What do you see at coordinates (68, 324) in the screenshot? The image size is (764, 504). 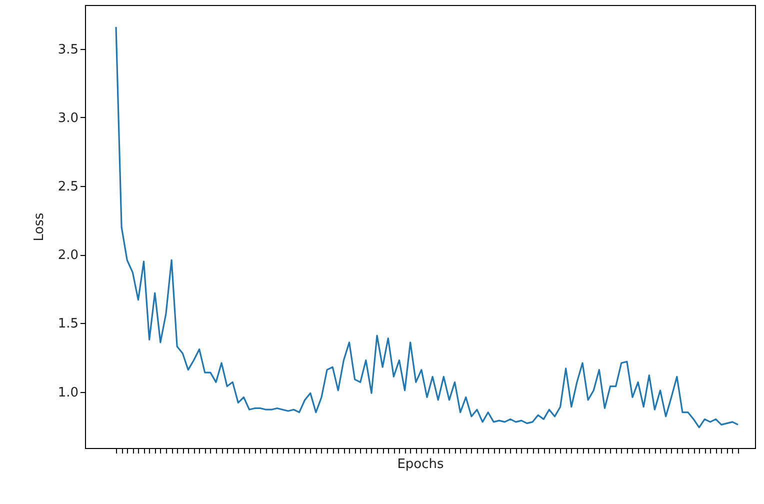 I see `y-tick-label: 1.5` at bounding box center [68, 324].